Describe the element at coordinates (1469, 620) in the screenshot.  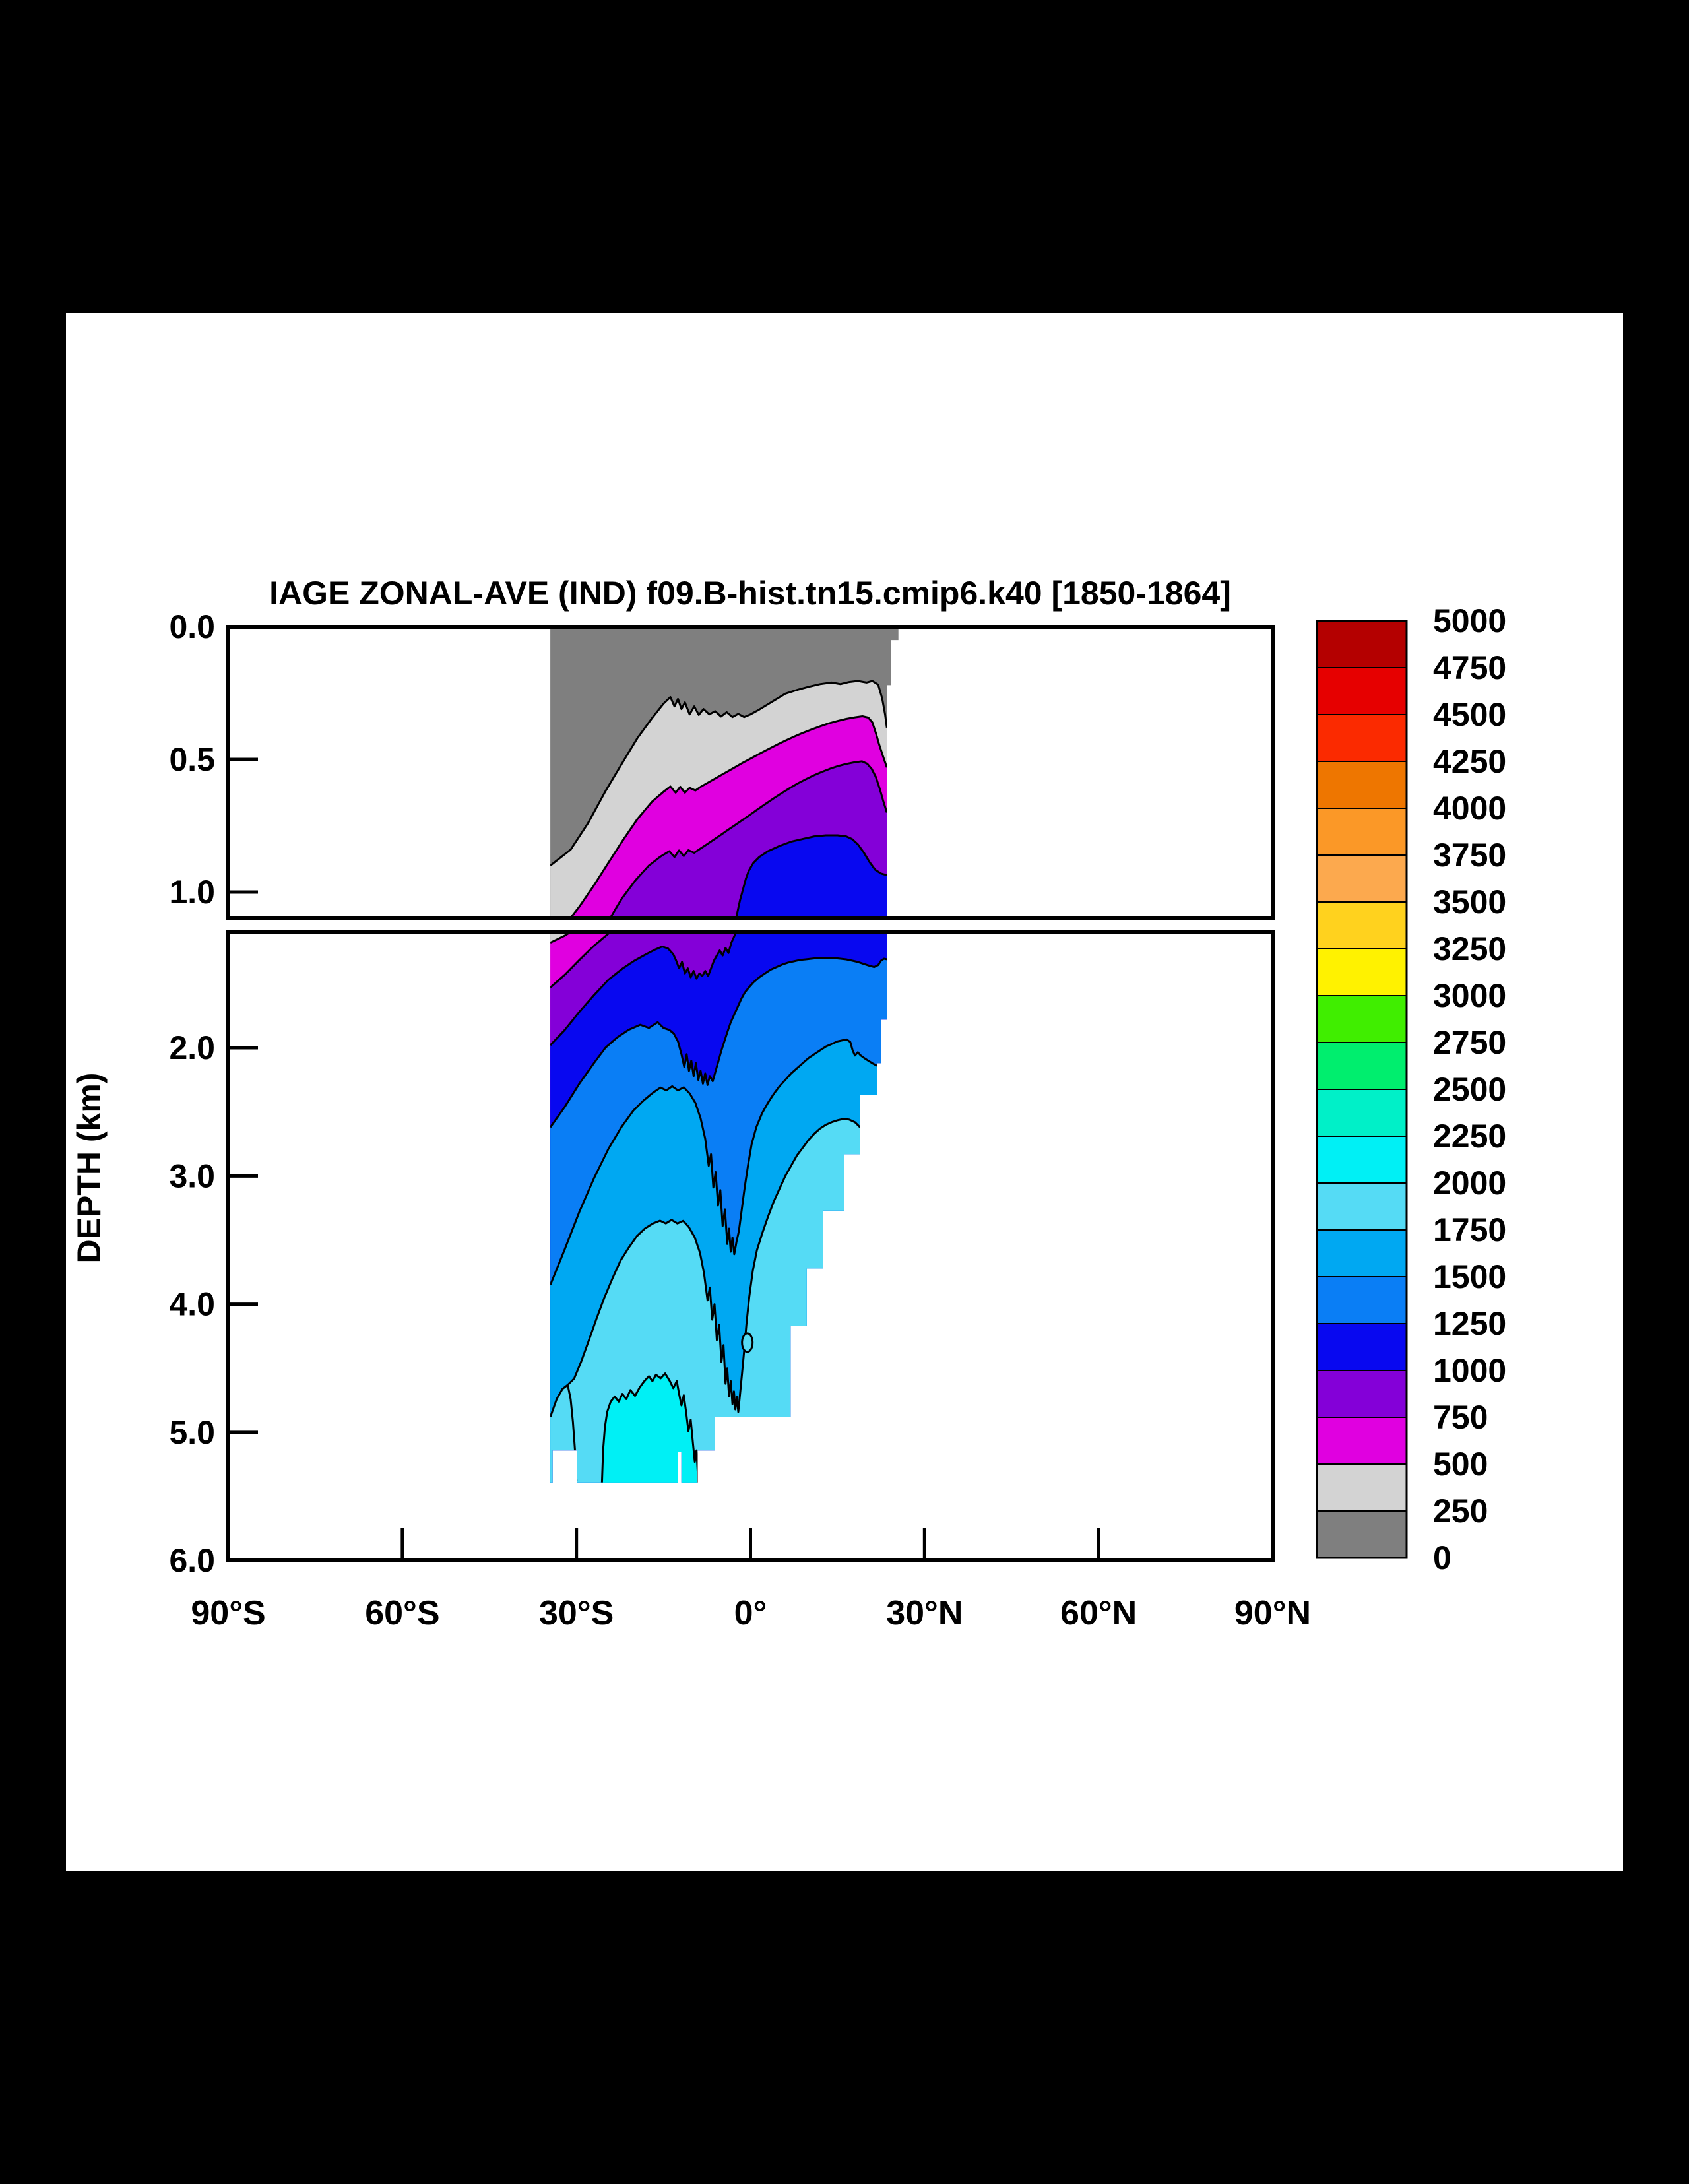
I see `colorbar-label-5000: 5000` at that location.